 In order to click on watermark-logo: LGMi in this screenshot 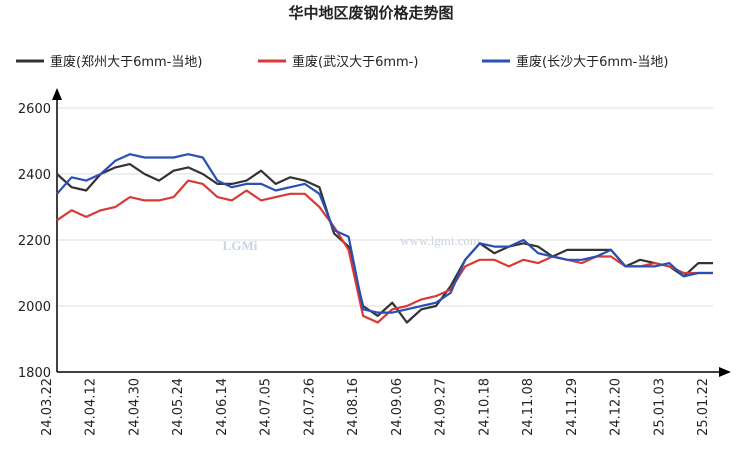, I will do `click(240, 245)`.